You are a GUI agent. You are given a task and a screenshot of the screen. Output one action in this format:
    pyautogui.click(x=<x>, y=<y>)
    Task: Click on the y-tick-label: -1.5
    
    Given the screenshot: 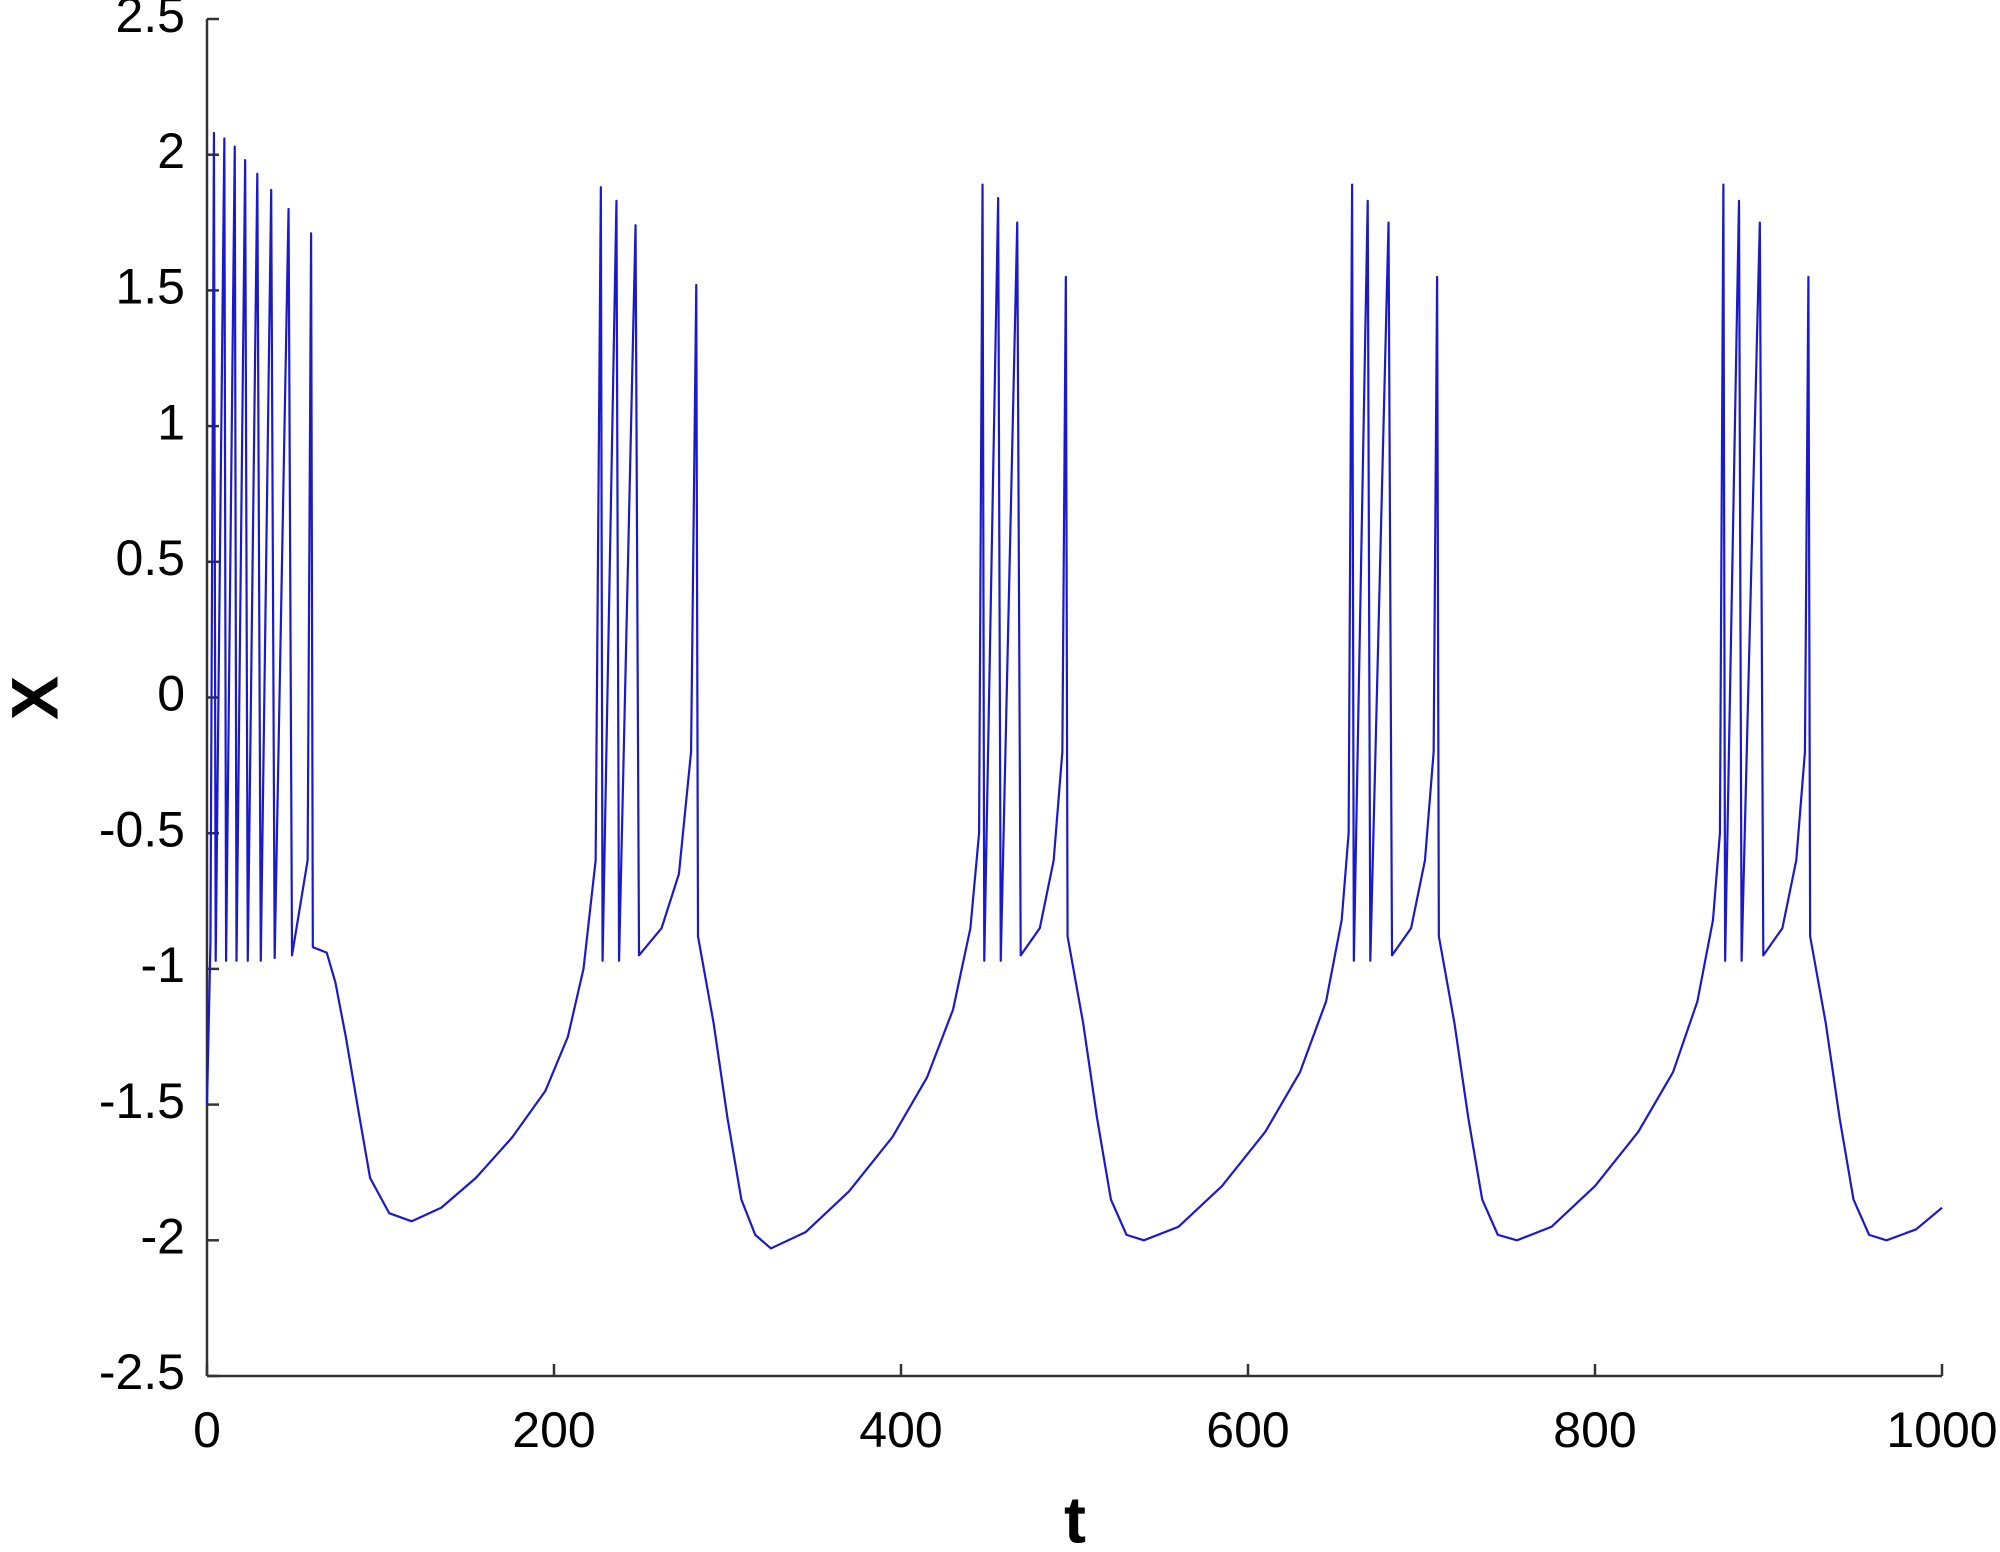 What is the action you would take?
    pyautogui.click(x=142, y=1101)
    